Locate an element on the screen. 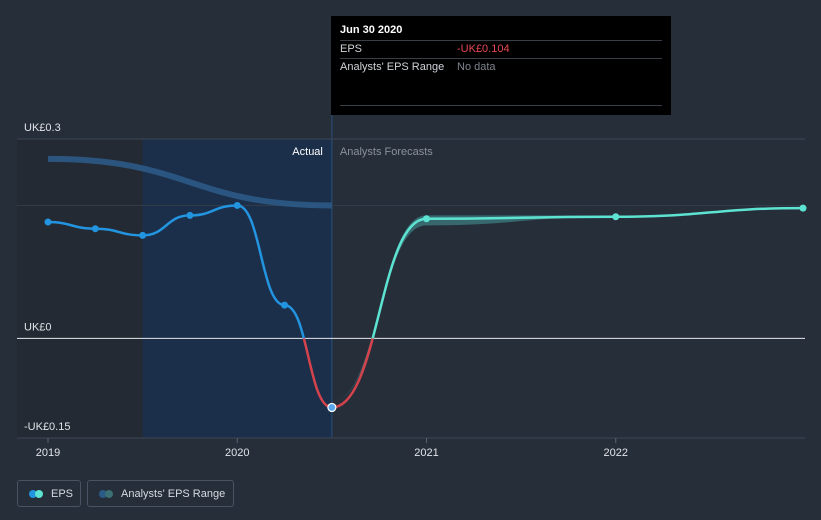 The width and height of the screenshot is (821, 520). tooltip-eps-value: -UK£0.104 is located at coordinates (483, 49).